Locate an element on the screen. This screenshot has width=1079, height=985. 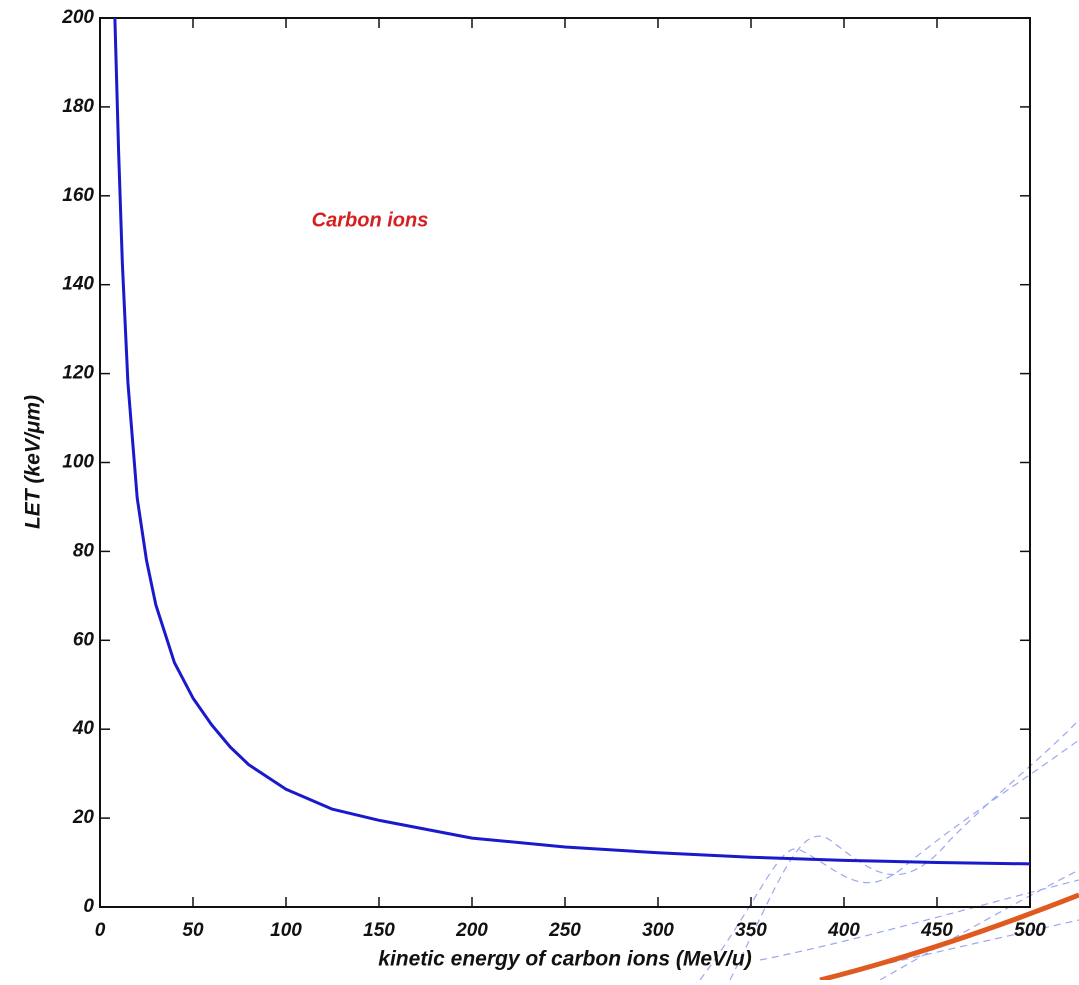
y-tick-label: 200 is located at coordinates (77, 17).